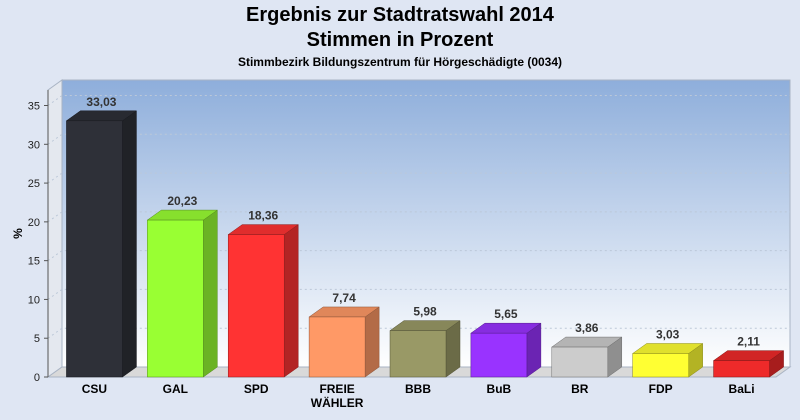 Image resolution: width=800 pixels, height=420 pixels. Describe the element at coordinates (34, 184) in the screenshot. I see `y-tick-label: 25` at that location.